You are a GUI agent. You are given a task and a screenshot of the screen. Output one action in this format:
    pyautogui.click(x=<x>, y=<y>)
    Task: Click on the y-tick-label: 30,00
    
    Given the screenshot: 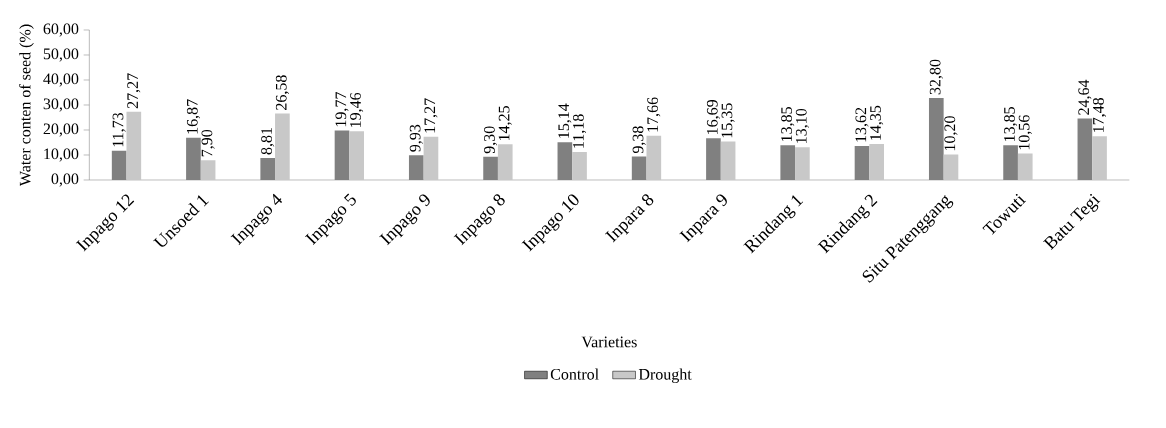 What is the action you would take?
    pyautogui.click(x=61, y=105)
    